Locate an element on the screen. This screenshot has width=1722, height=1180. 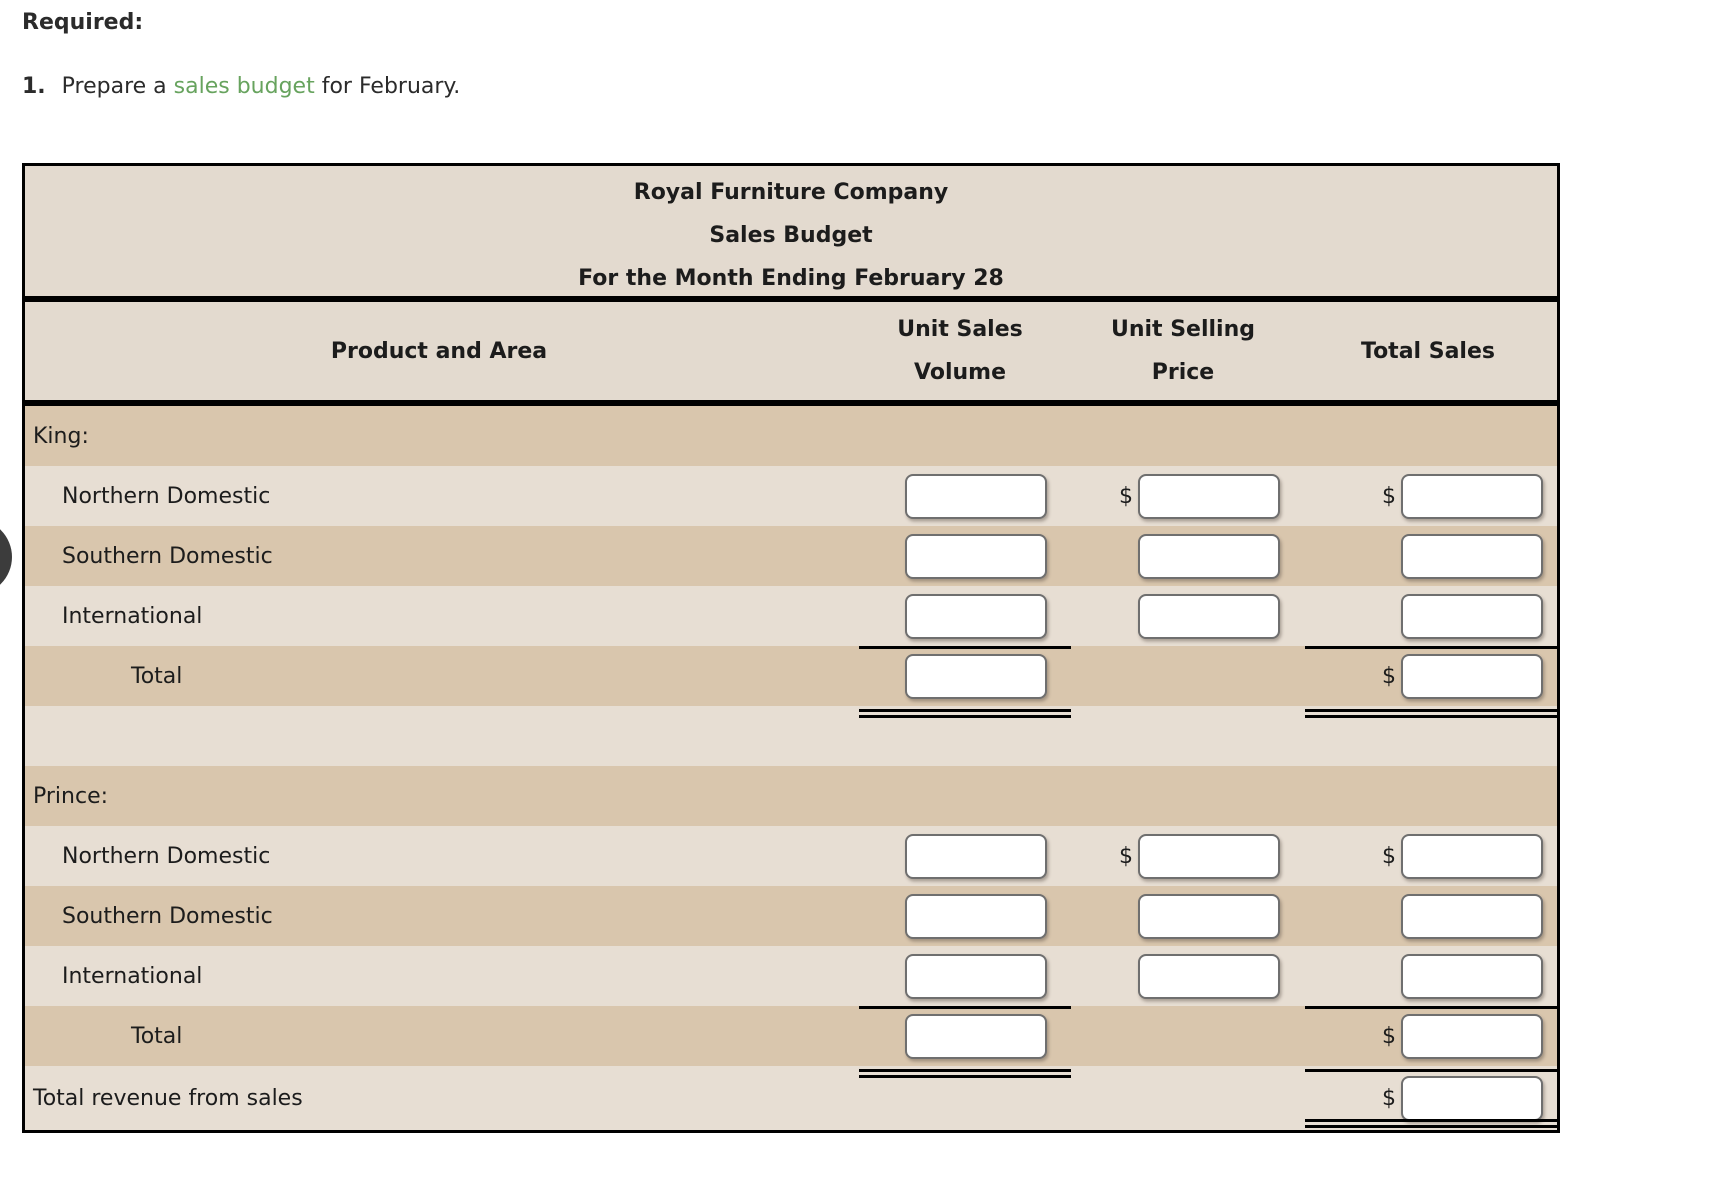
sales-budget-link: sales budget is located at coordinates (244, 86).